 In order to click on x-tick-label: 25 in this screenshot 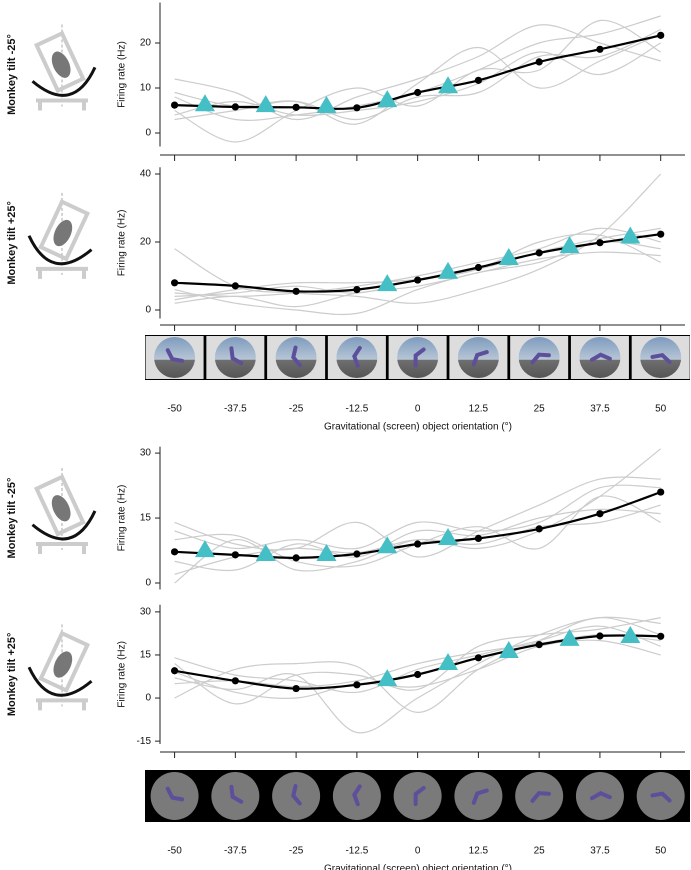, I will do `click(540, 409)`.